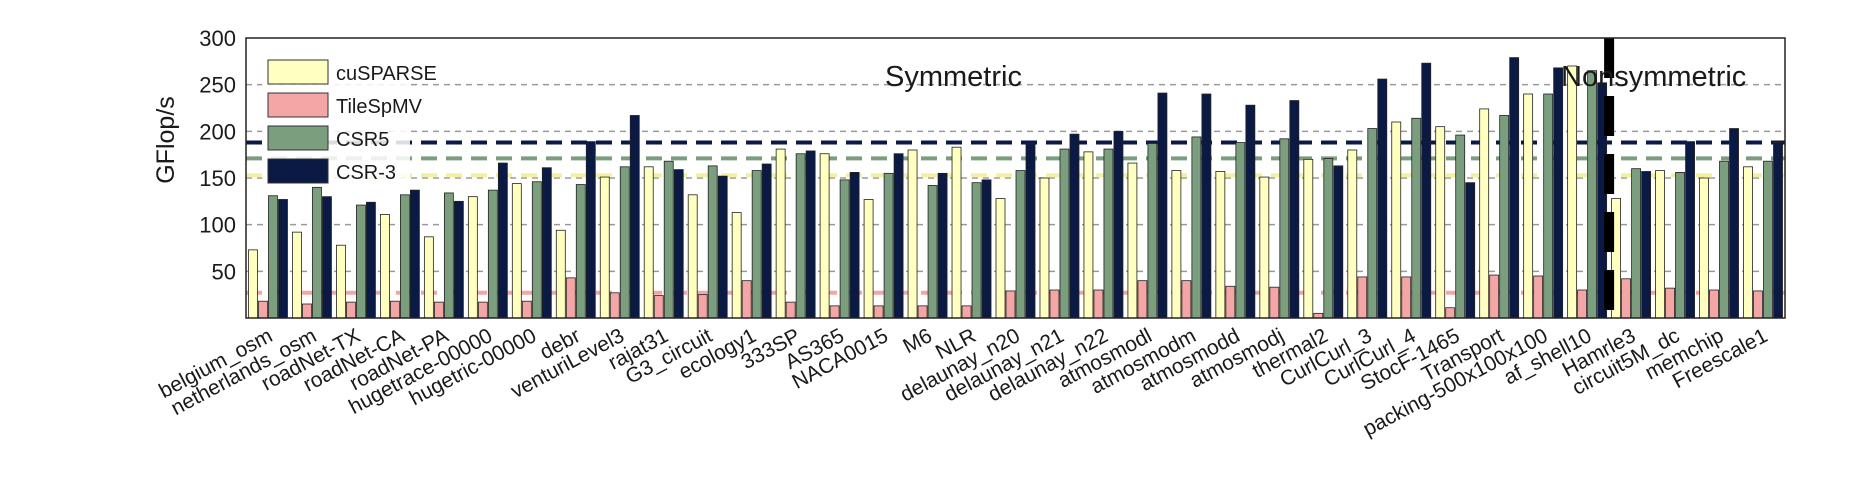 Image resolution: width=1875 pixels, height=500 pixels. I want to click on y-tick-label-200: 200, so click(217, 131).